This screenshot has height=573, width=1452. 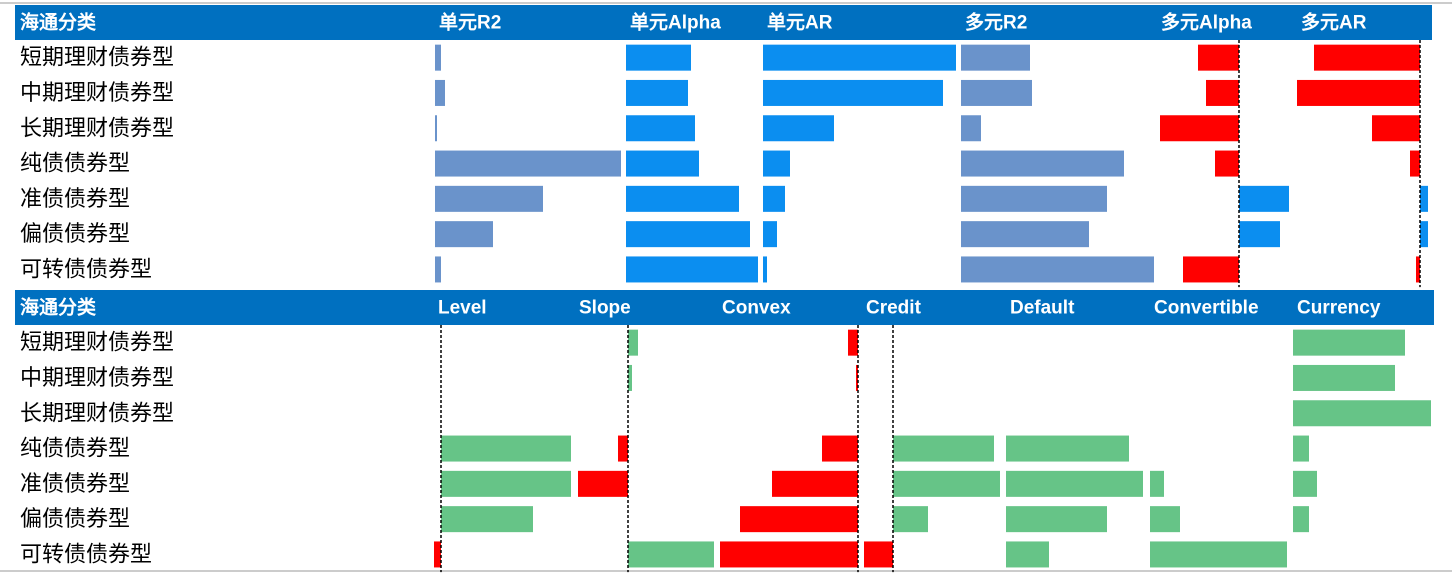 I want to click on column-header: 多元R2, so click(x=996, y=22).